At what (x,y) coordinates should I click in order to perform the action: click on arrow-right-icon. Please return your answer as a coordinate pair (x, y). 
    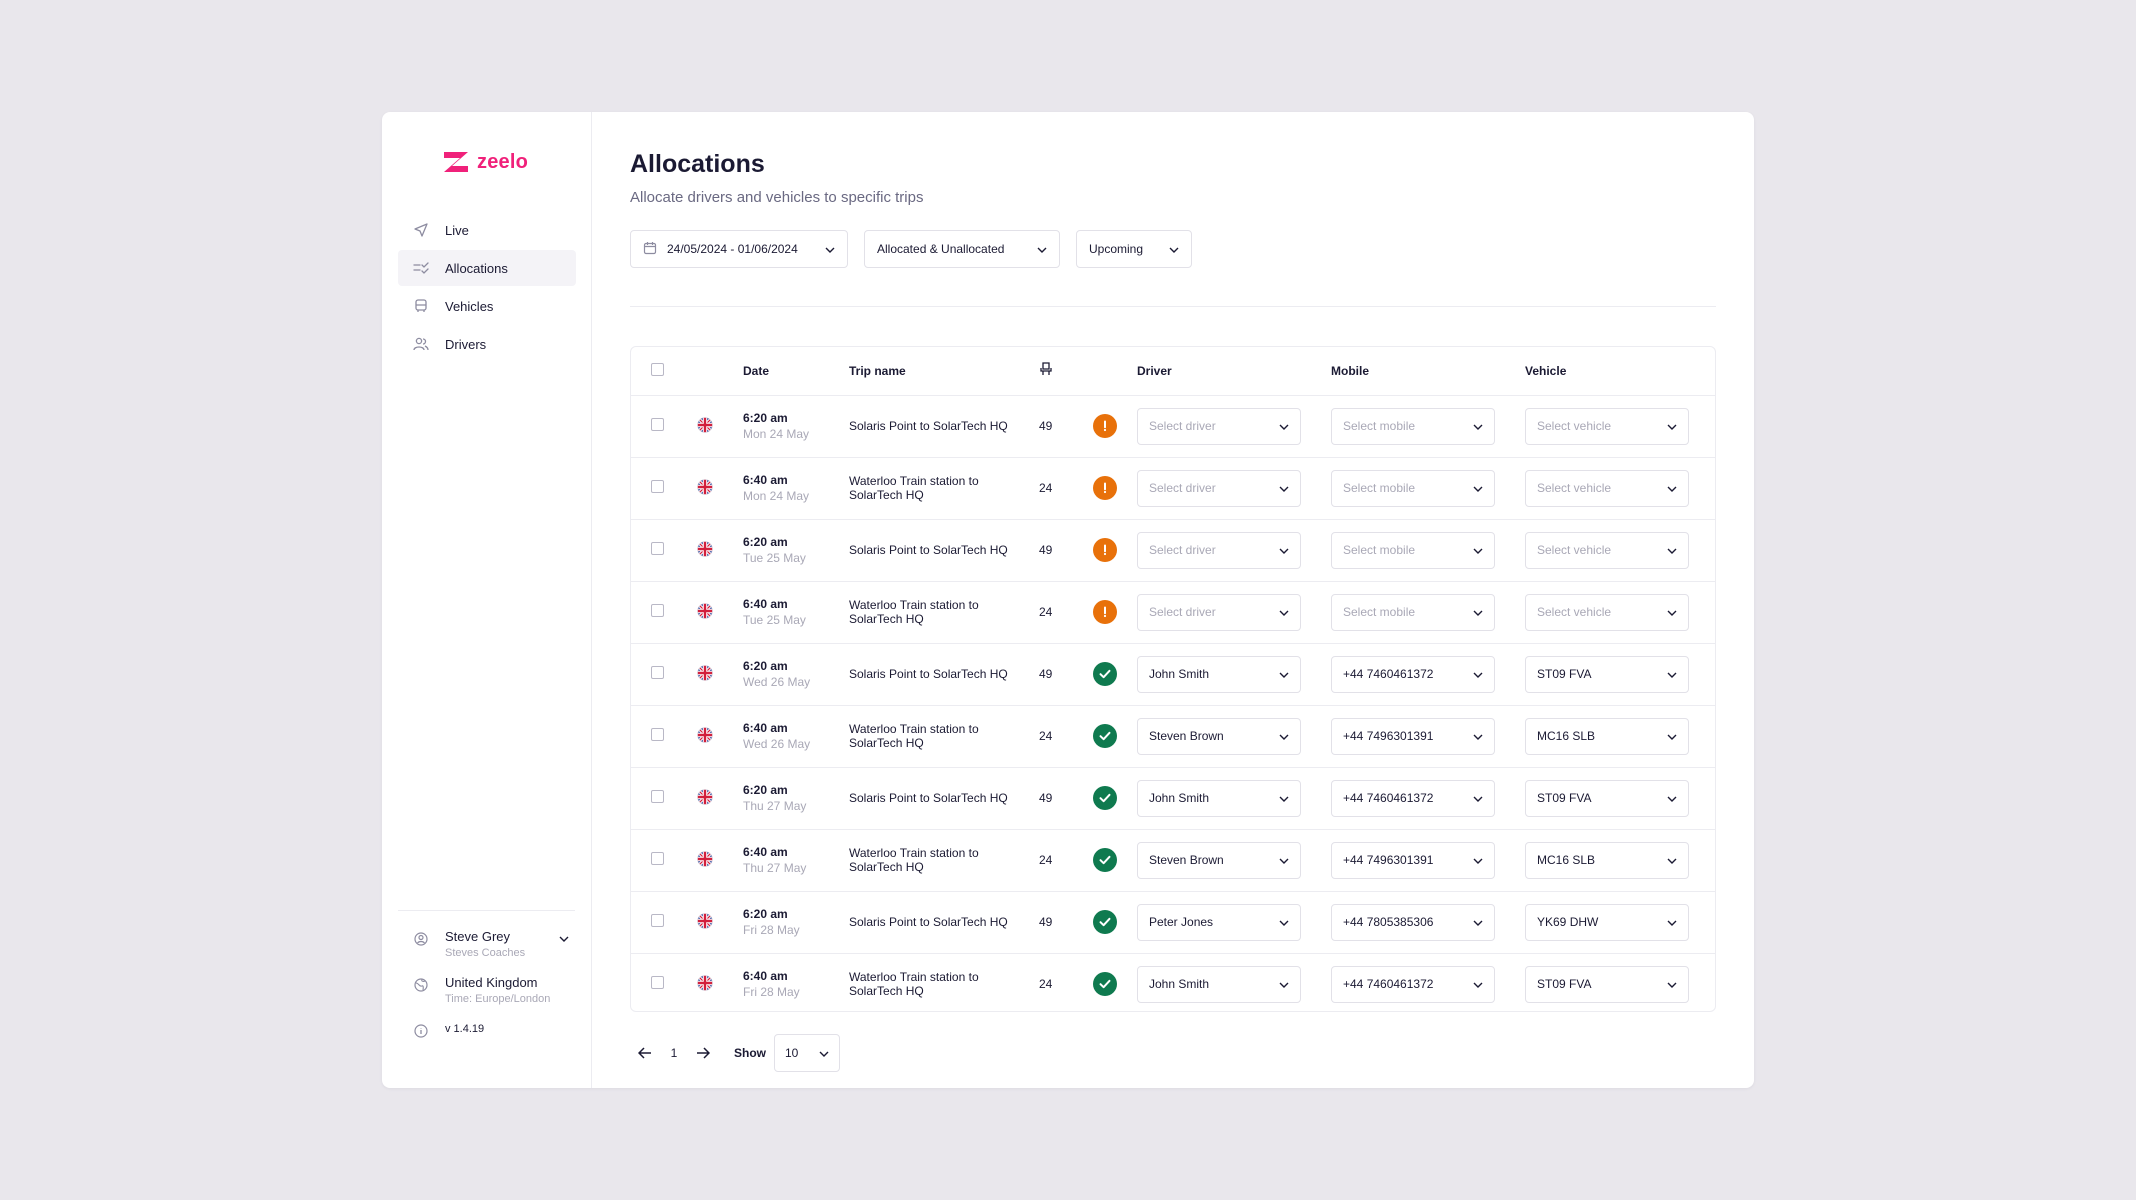
    Looking at the image, I should click on (703, 1053).